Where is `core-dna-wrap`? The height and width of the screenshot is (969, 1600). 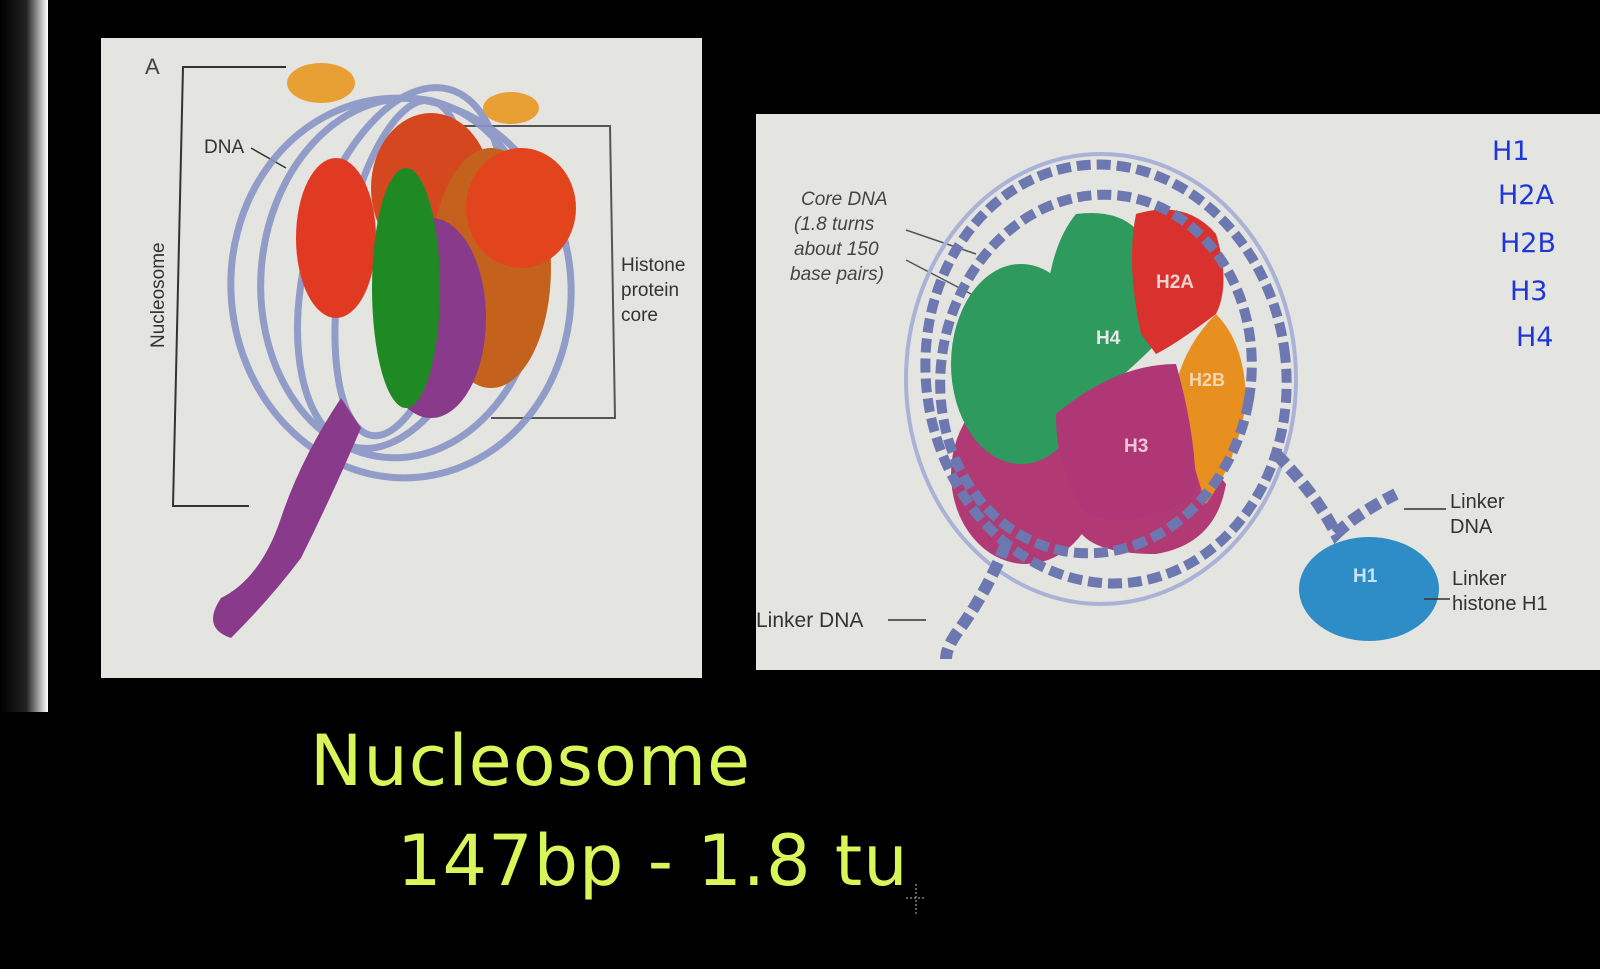 core-dna-wrap is located at coordinates (1101, 379).